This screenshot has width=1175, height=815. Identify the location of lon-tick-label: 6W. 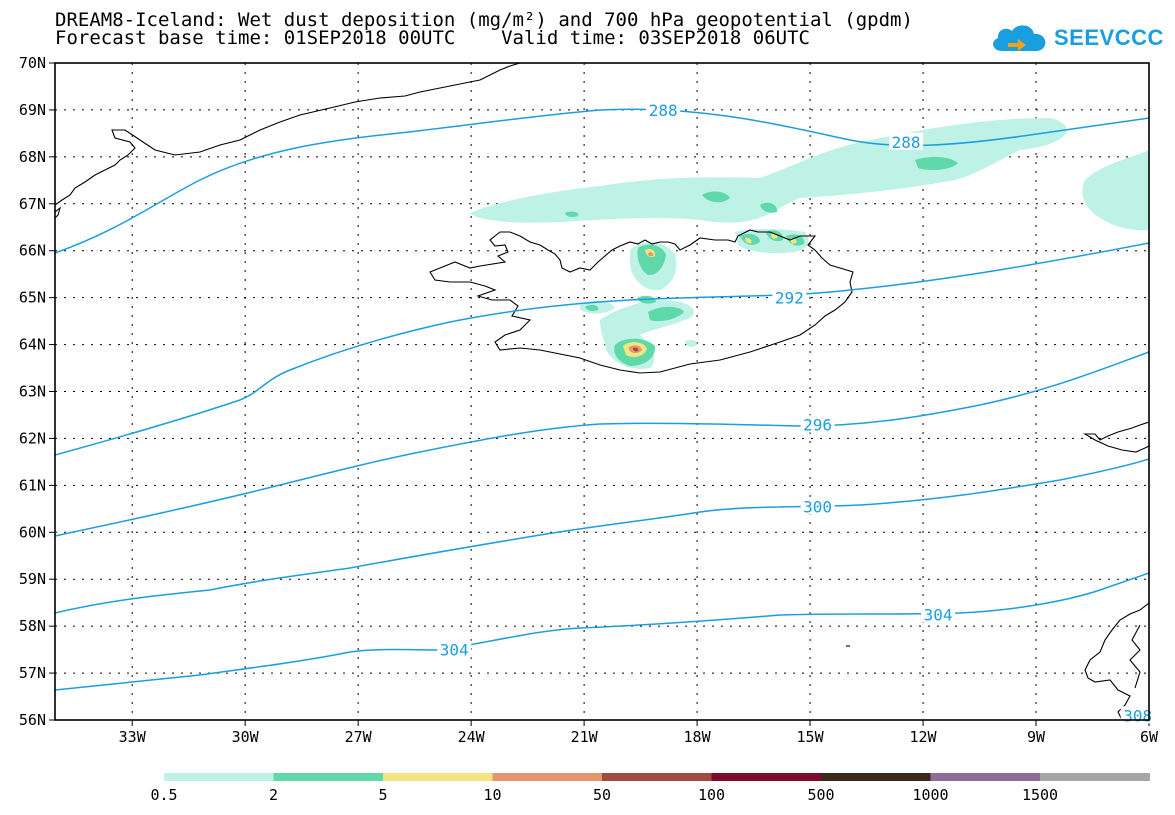
(1149, 737).